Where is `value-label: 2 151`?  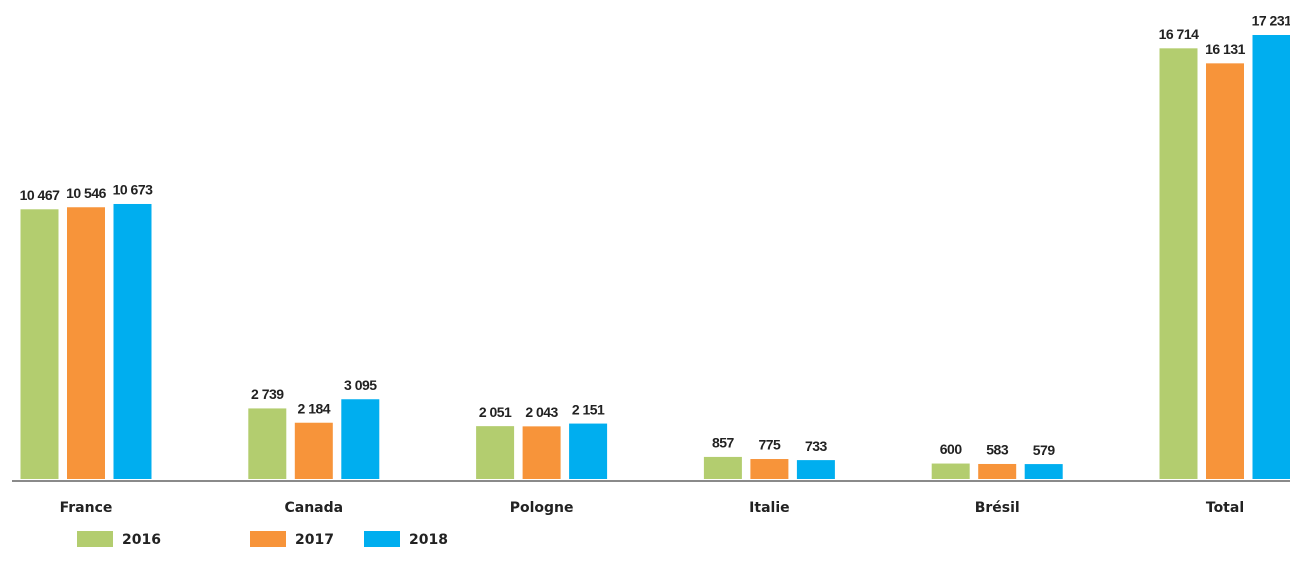 value-label: 2 151 is located at coordinates (588, 409).